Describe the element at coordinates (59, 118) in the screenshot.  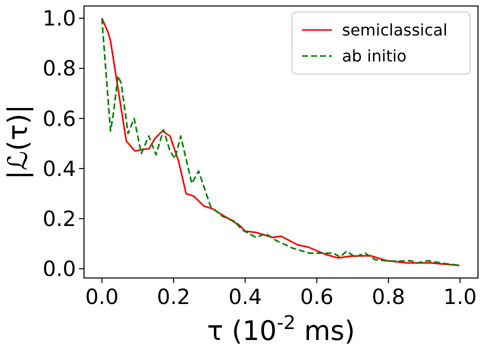
I see `y-tick-label: 0.6` at that location.